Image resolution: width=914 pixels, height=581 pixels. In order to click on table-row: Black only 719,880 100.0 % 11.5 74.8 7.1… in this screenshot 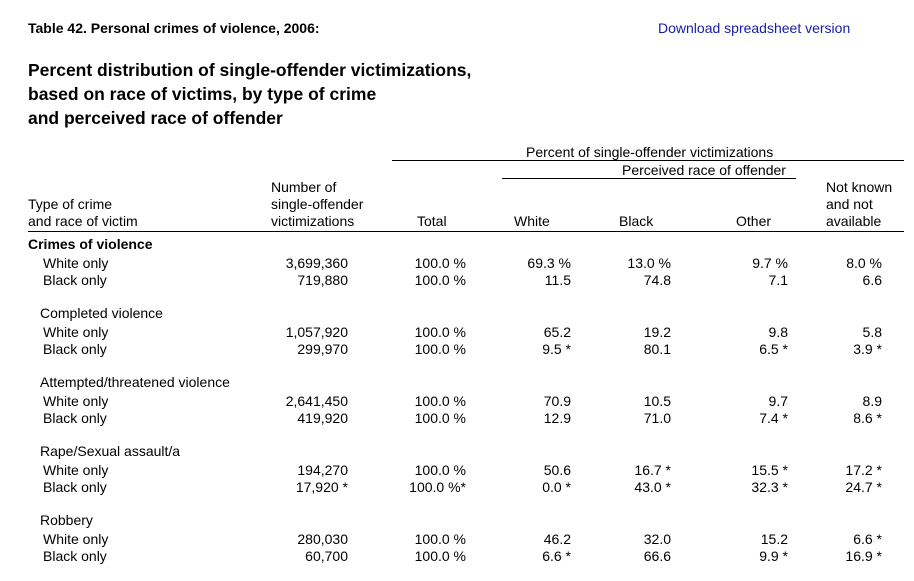, I will do `click(457, 280)`.